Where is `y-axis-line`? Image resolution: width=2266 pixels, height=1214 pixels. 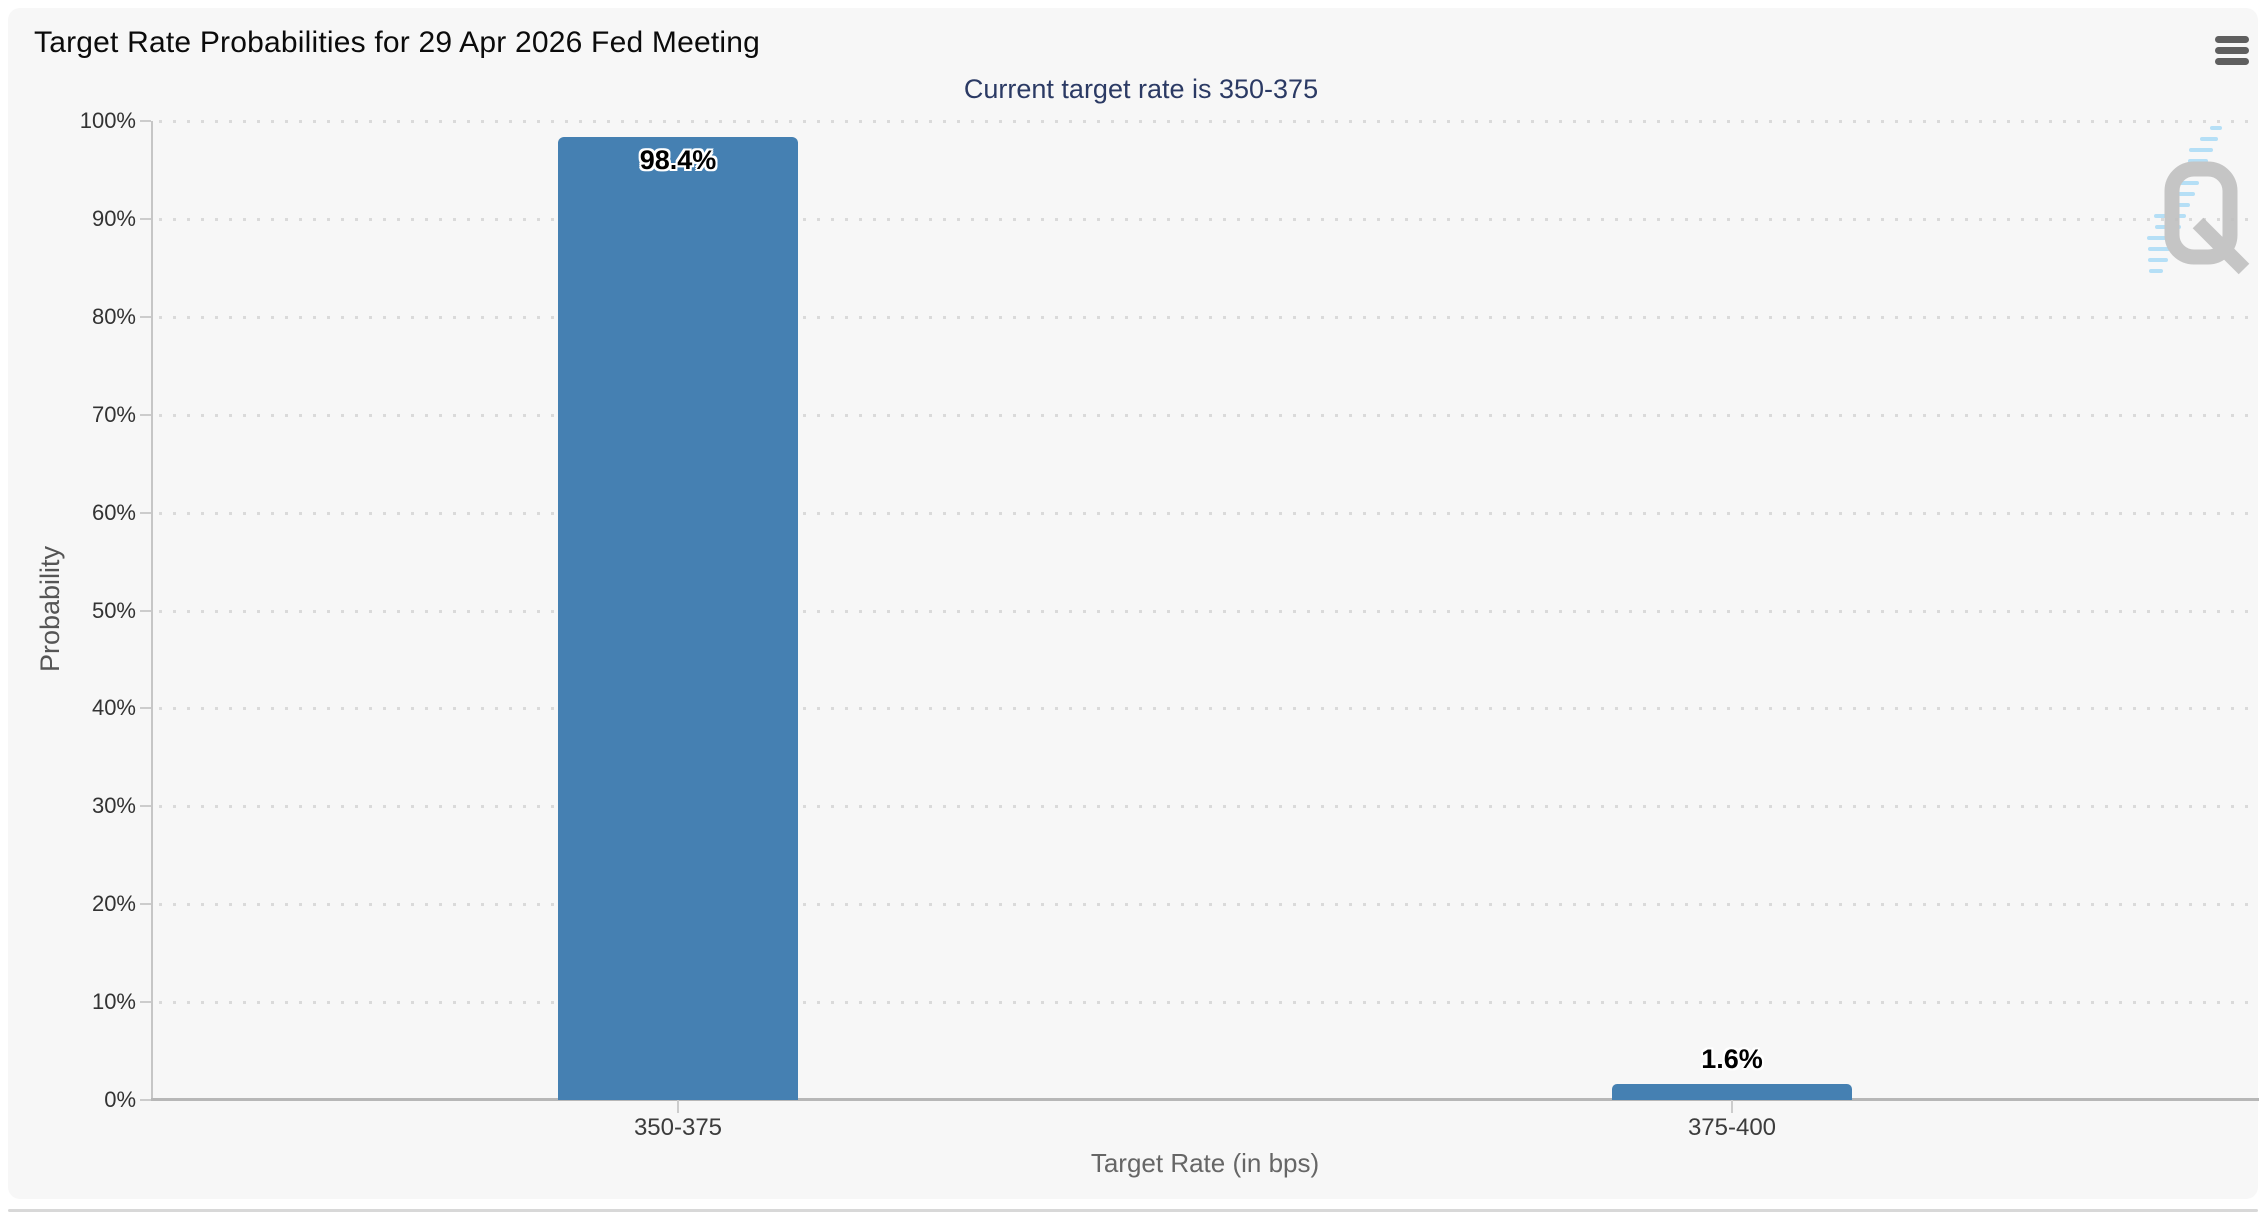
y-axis-line is located at coordinates (152, 610).